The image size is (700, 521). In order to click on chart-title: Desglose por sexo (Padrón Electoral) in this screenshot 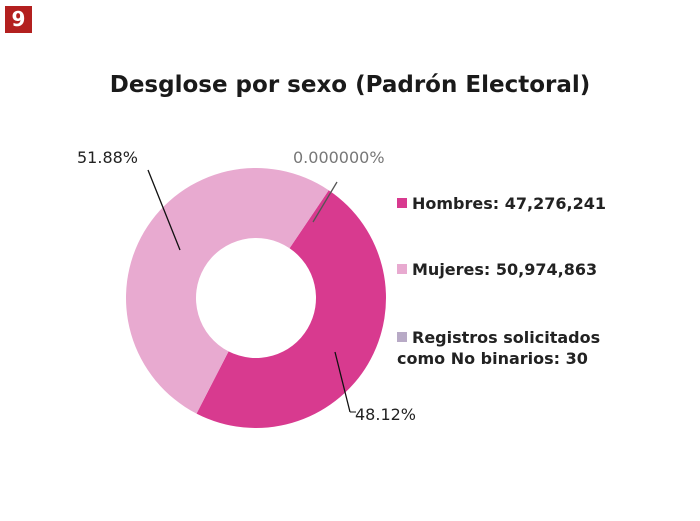, I will do `click(350, 85)`.